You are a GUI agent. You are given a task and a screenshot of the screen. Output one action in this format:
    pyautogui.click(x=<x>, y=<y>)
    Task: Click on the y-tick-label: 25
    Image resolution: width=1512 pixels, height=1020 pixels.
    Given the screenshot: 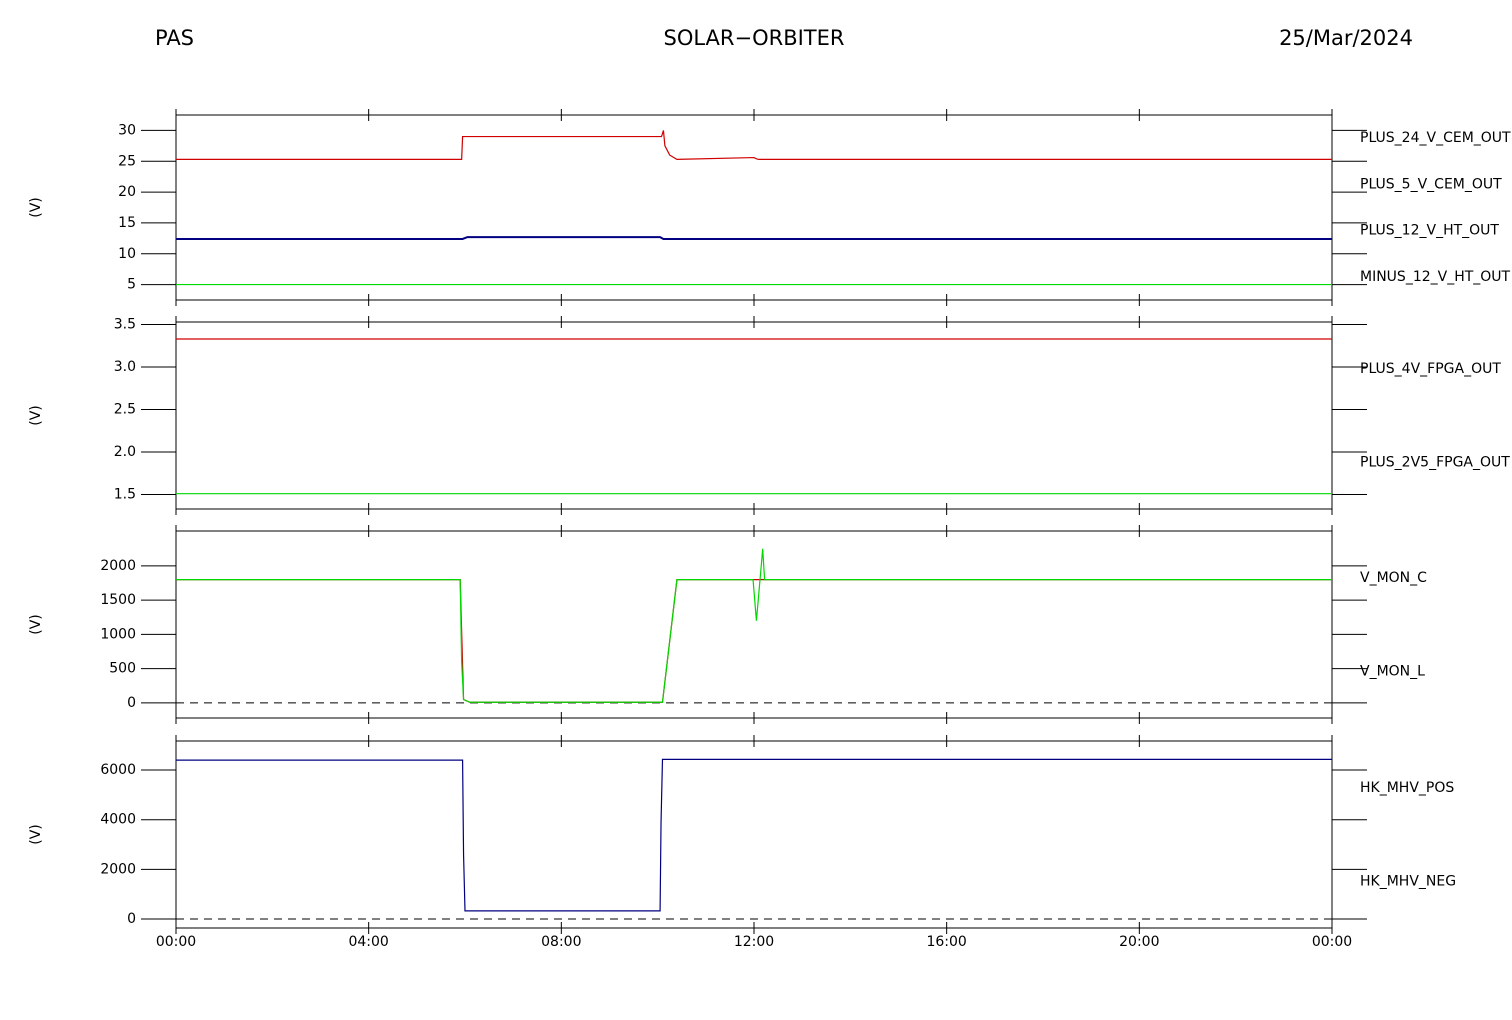 What is the action you would take?
    pyautogui.click(x=127, y=161)
    